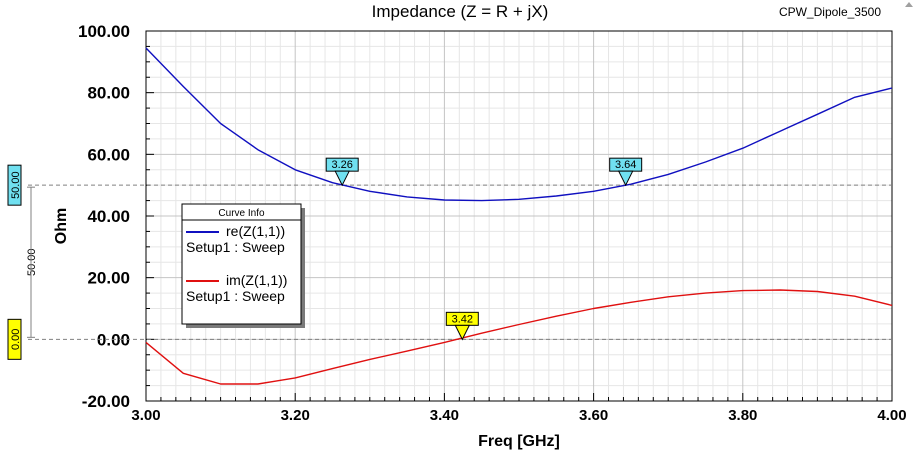  Describe the element at coordinates (145, 415) in the screenshot. I see `x-tick-label: 3.00` at that location.